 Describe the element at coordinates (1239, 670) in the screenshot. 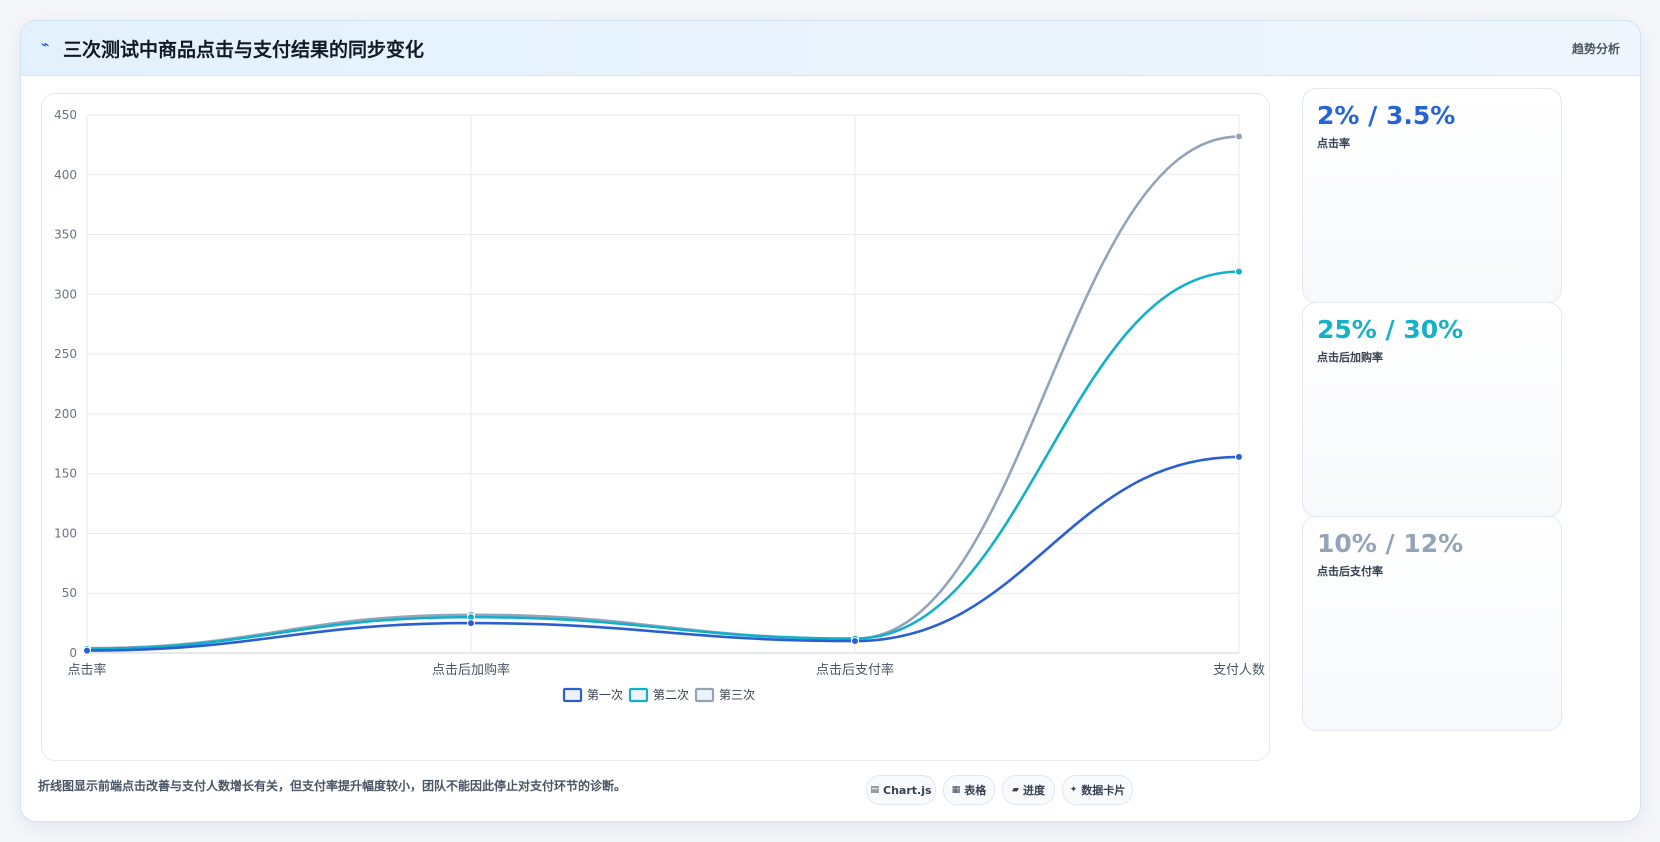

I see `x-tick-label: 支付人数` at that location.